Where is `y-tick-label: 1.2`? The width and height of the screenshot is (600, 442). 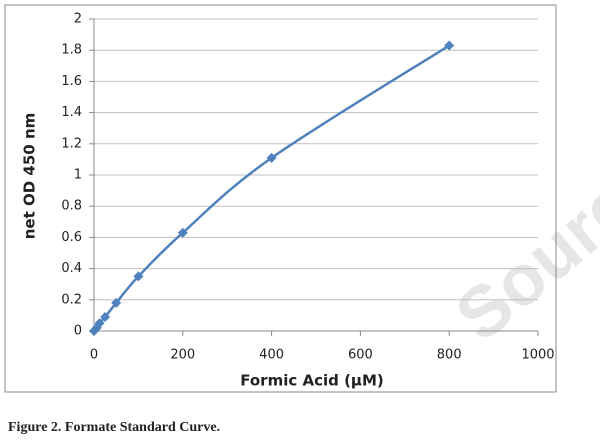
y-tick-label: 1.2 is located at coordinates (71, 143).